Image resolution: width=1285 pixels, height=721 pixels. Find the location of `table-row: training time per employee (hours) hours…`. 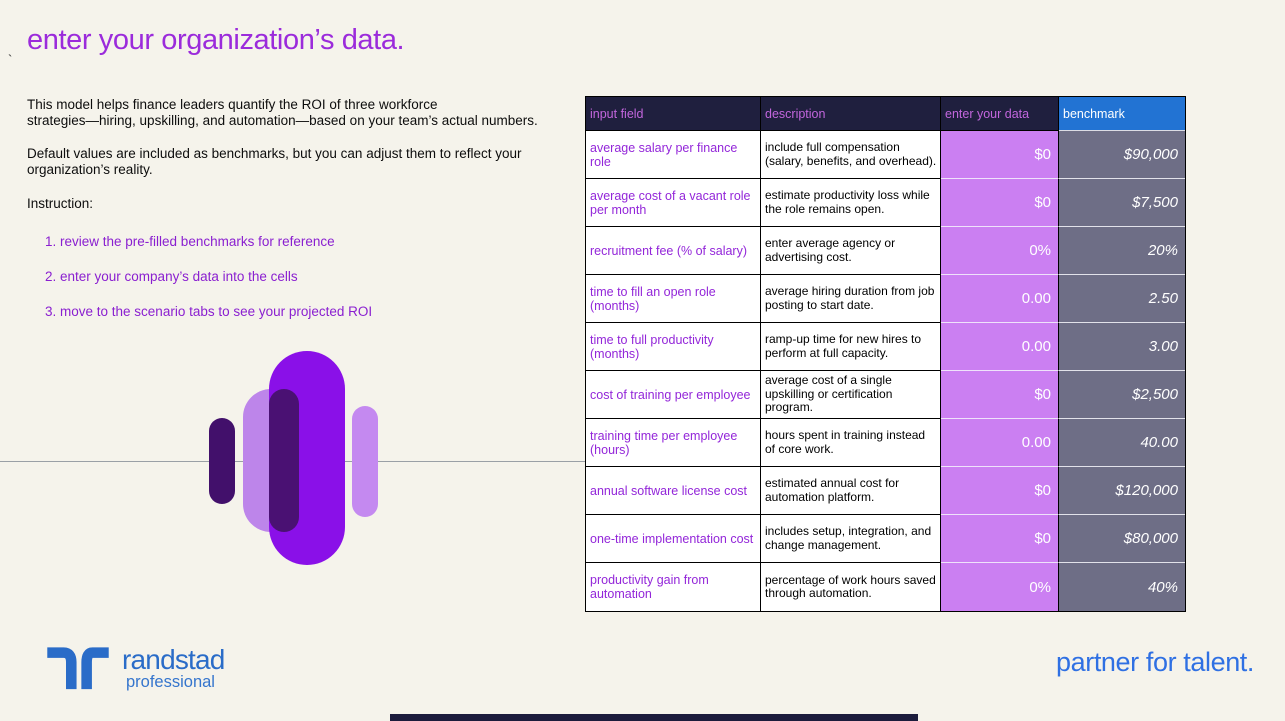

table-row: training time per employee (hours) hours… is located at coordinates (885, 443).